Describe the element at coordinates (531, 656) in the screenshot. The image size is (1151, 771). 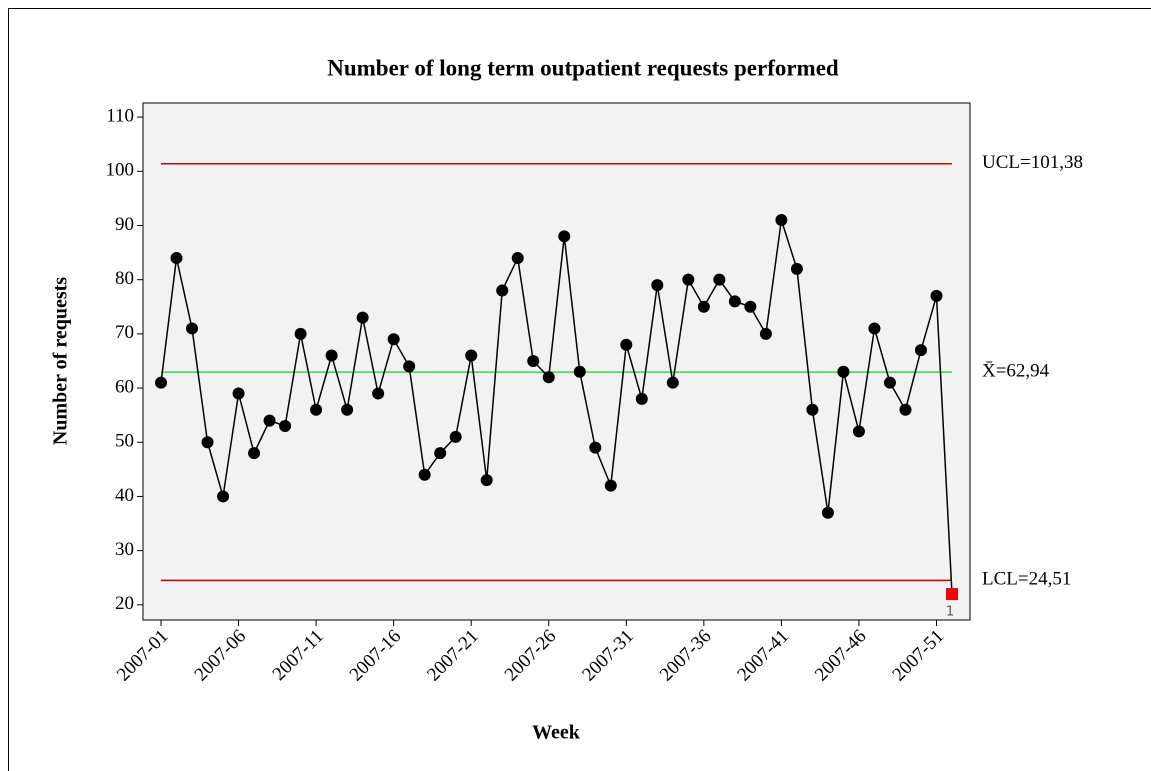
I see `x-tick-label: 2007-26` at that location.